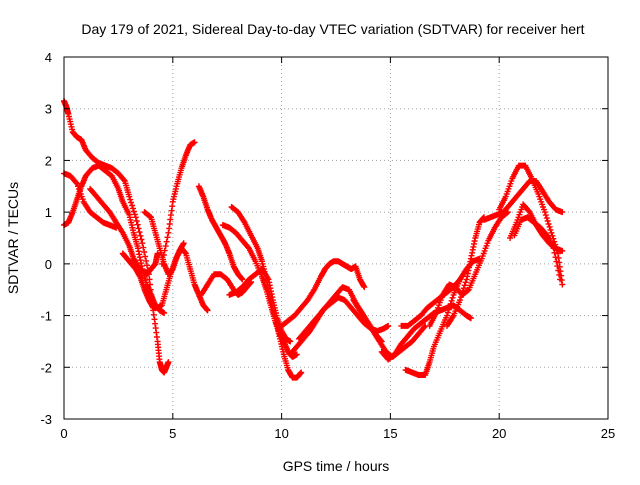 The height and width of the screenshot is (485, 640). I want to click on y-tick-label: 4, so click(48, 57).